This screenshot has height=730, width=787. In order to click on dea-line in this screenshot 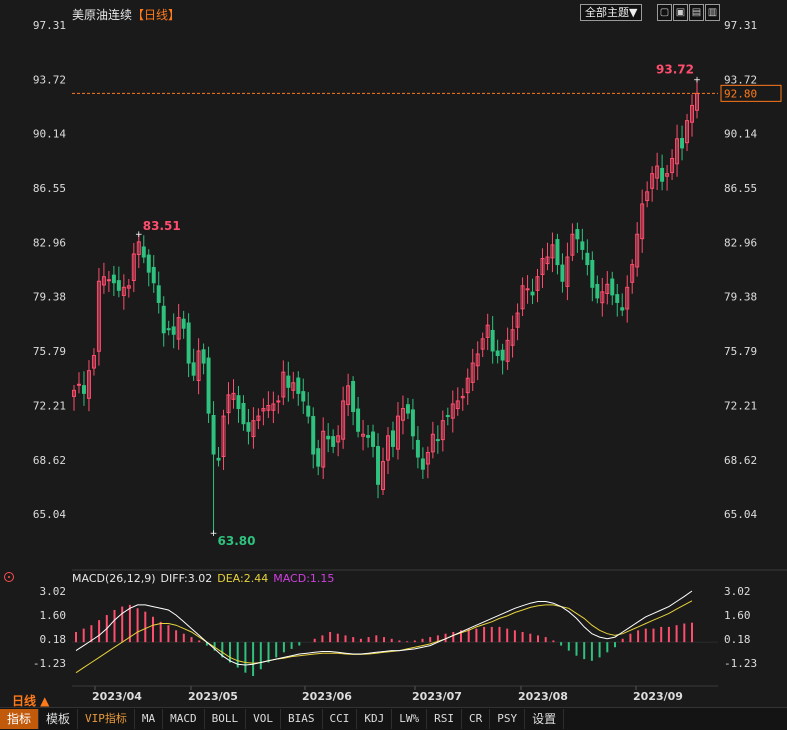, I will do `click(384, 637)`.